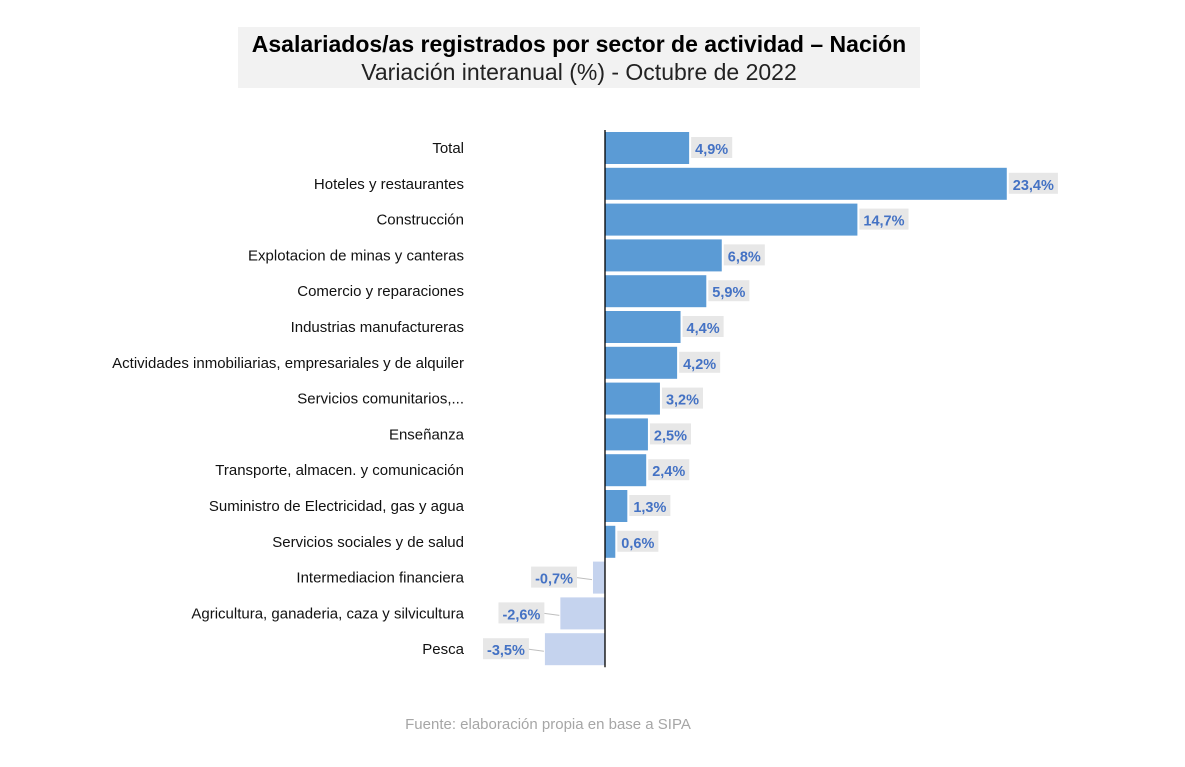  What do you see at coordinates (448, 148) in the screenshot?
I see `category-label-0: Total` at bounding box center [448, 148].